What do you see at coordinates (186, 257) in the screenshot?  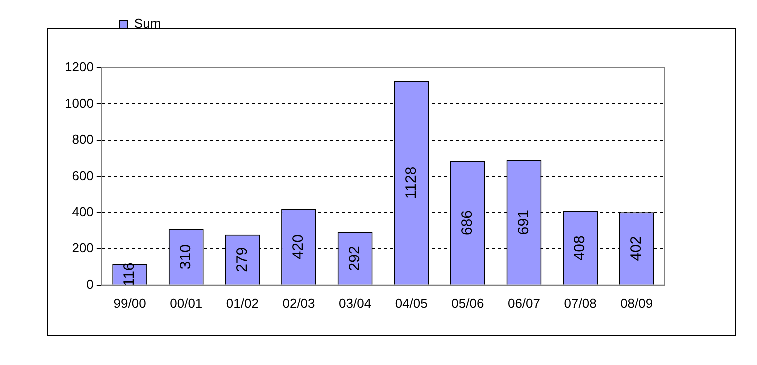 I see `data-label: 310` at bounding box center [186, 257].